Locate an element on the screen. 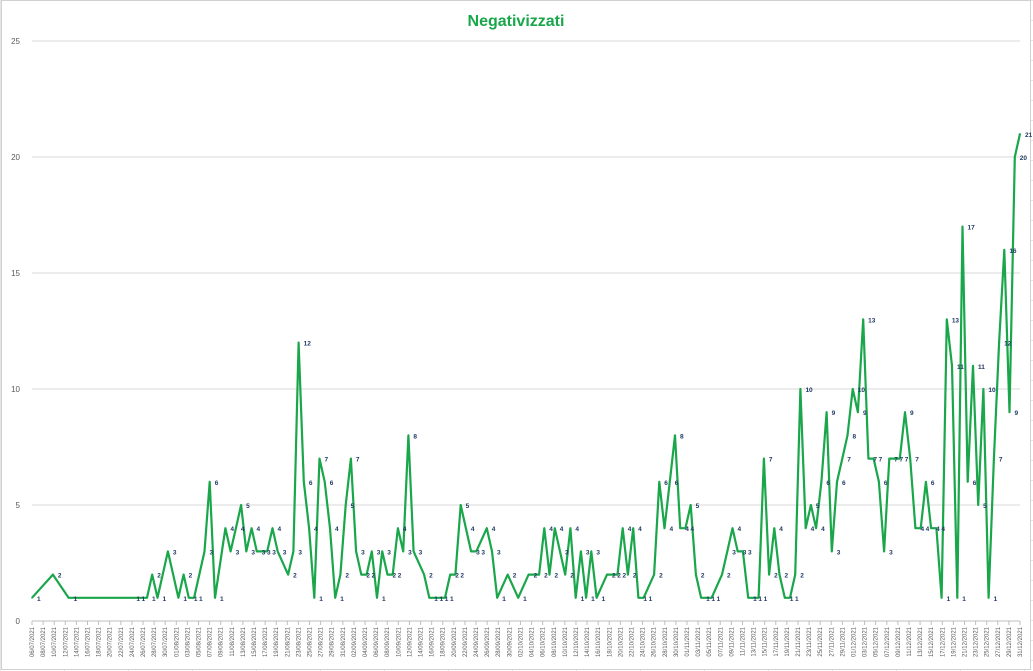  x-tick-label: 20/10/2021 is located at coordinates (621, 641).